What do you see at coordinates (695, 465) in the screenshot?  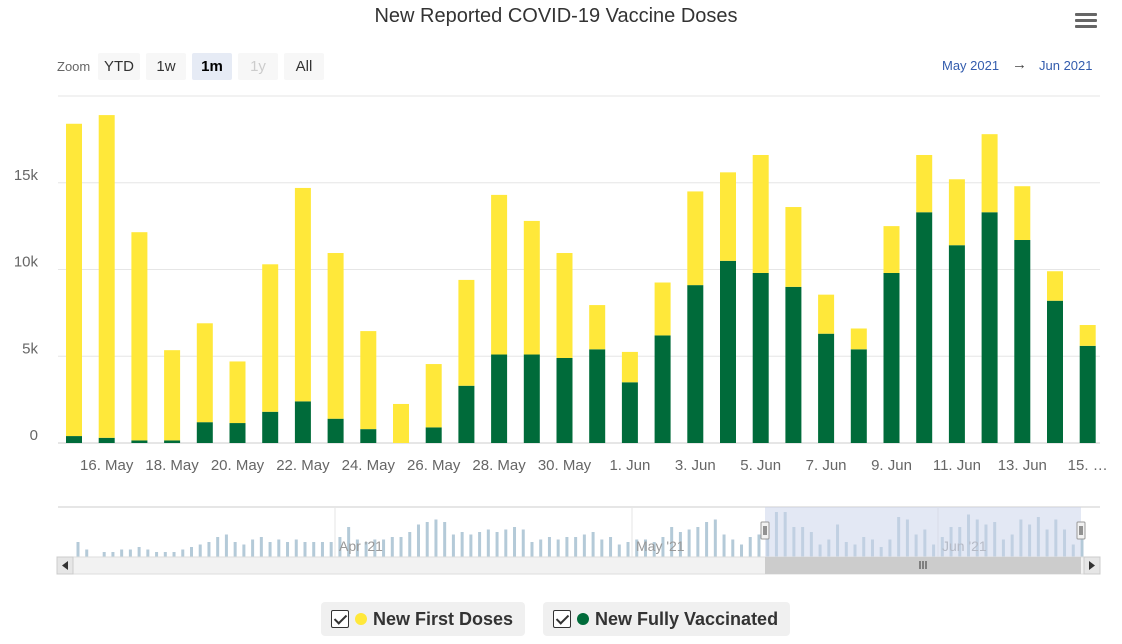 I see `x-tick-label: 3. Jun` at bounding box center [695, 465].